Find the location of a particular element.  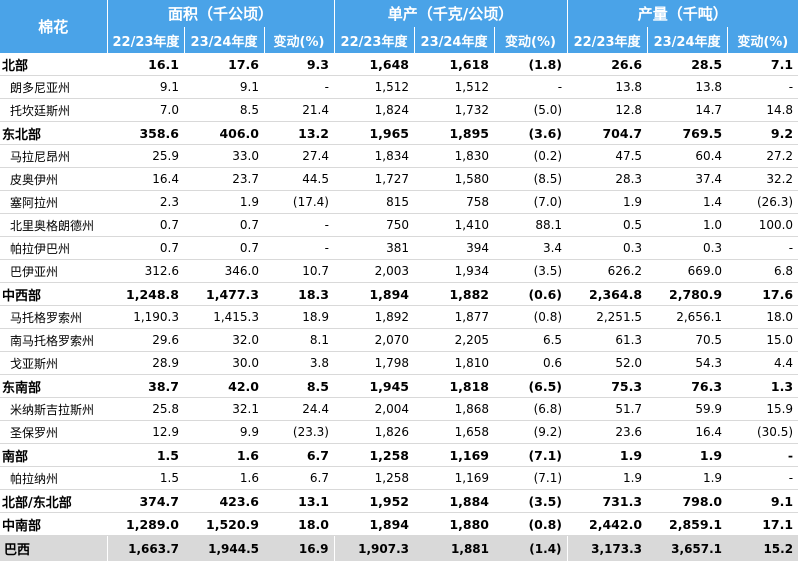

row-label: 南部 is located at coordinates (53, 455).